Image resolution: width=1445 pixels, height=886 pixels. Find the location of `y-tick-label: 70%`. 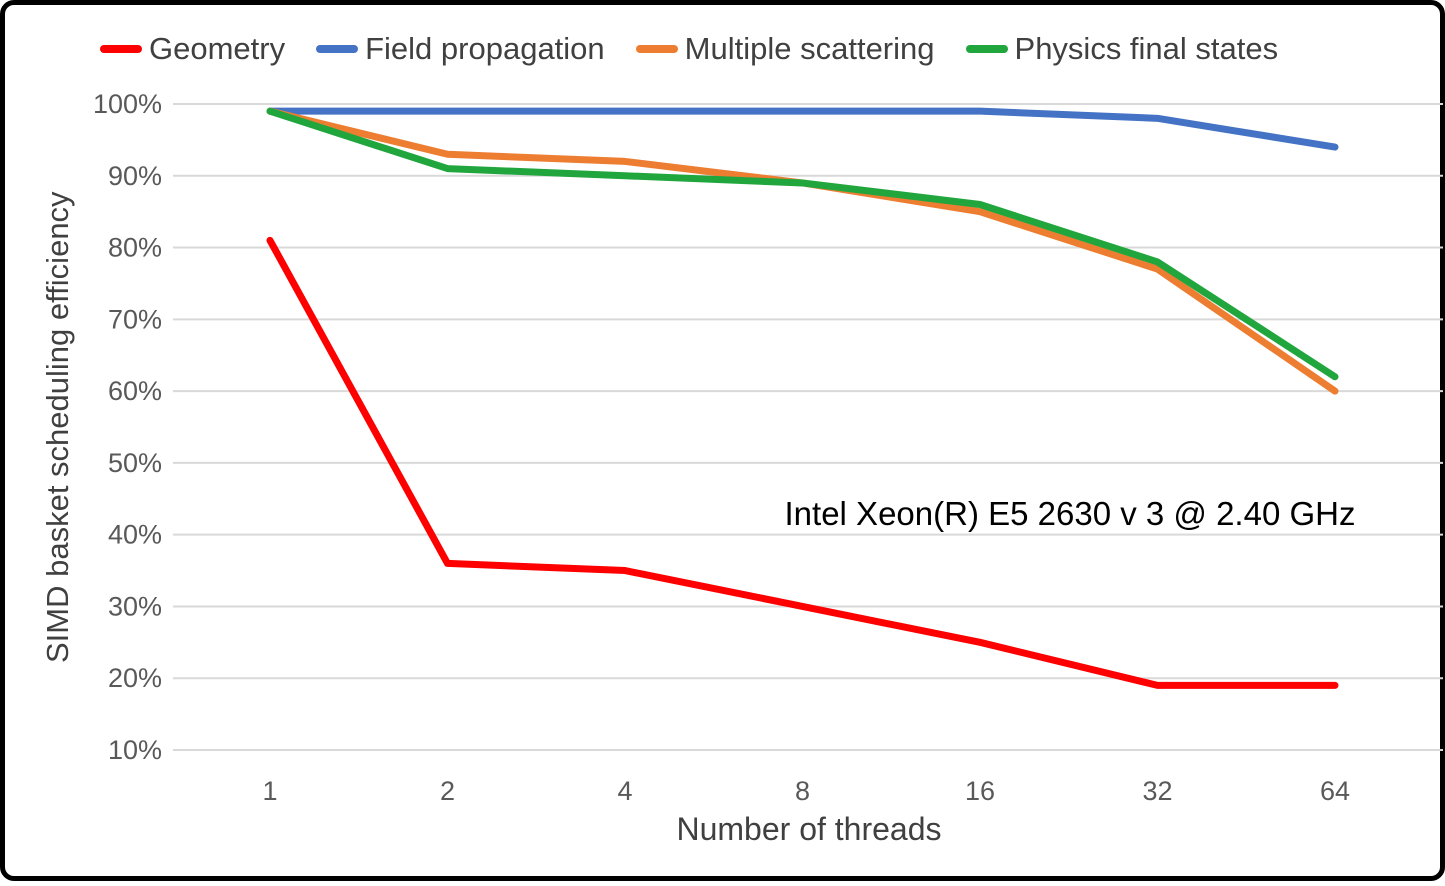

y-tick-label: 70% is located at coordinates (135, 319).